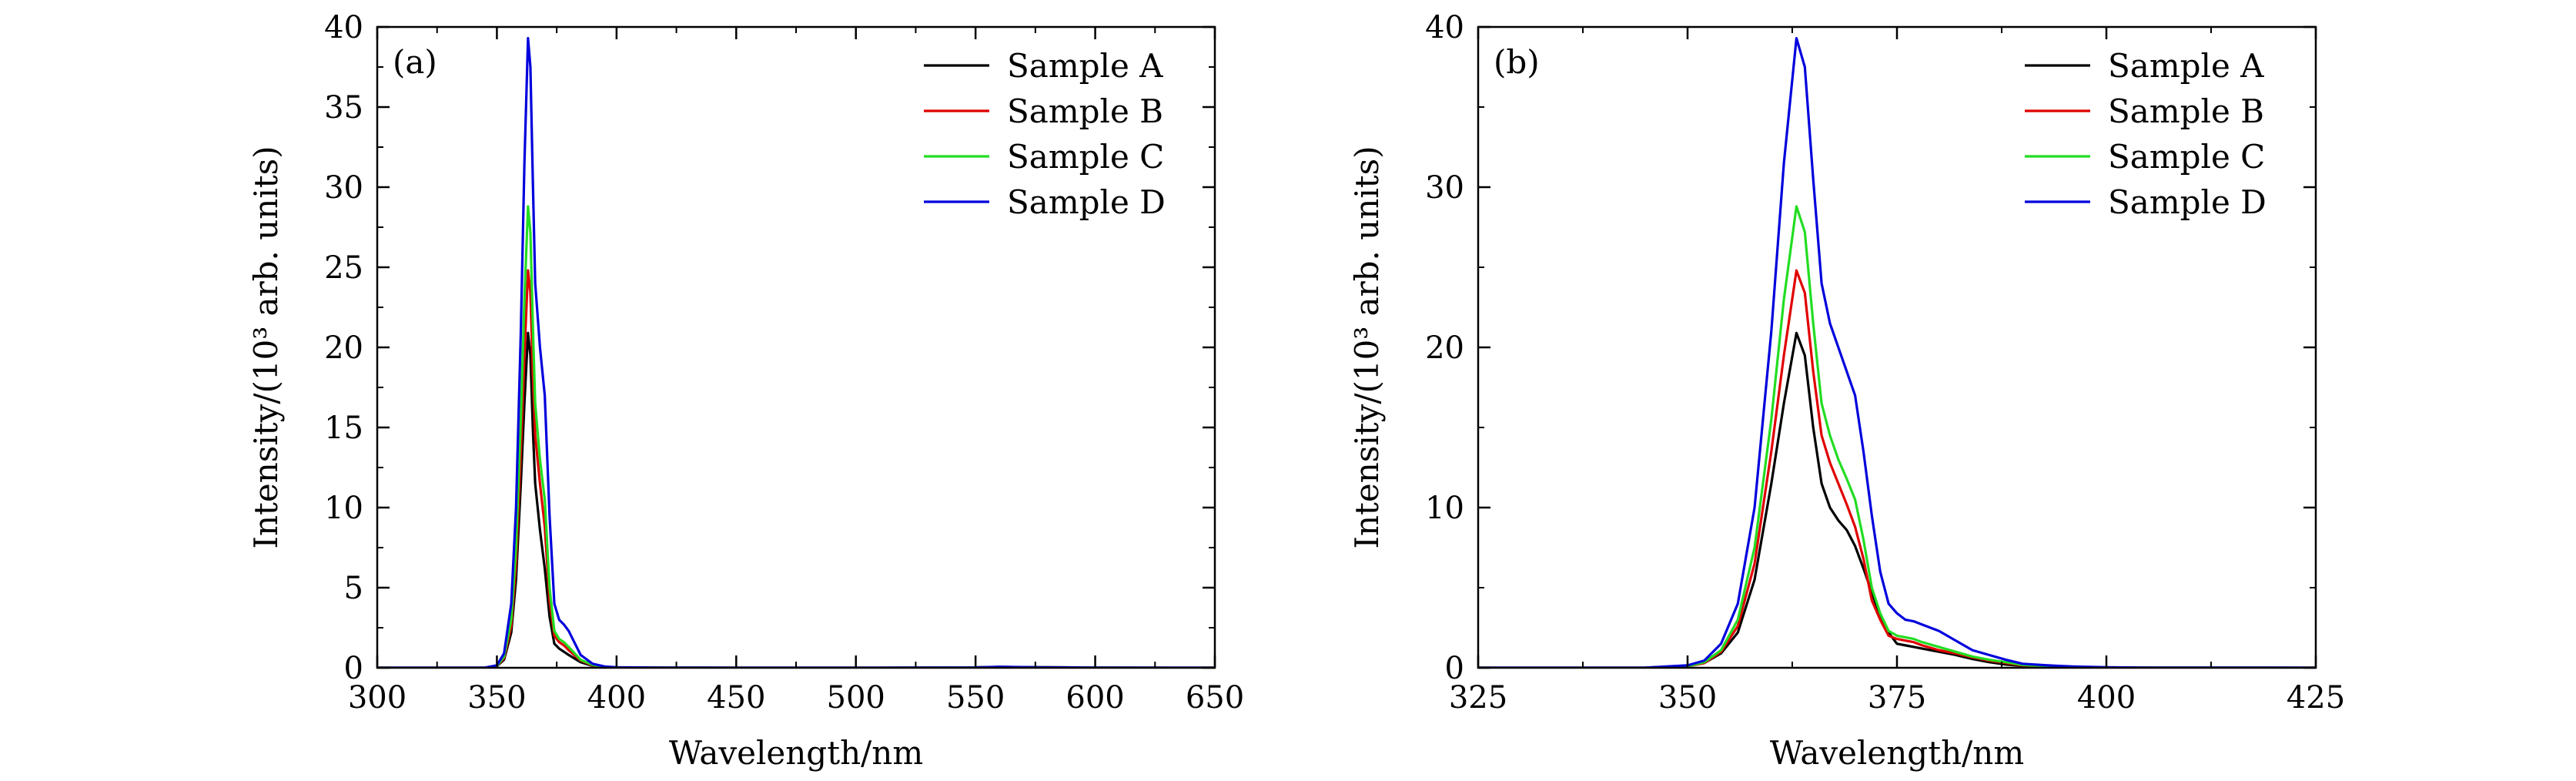  What do you see at coordinates (266, 347) in the screenshot?
I see `panel-a-y-axis-title: Intensity/(10³ arb. units)` at bounding box center [266, 347].